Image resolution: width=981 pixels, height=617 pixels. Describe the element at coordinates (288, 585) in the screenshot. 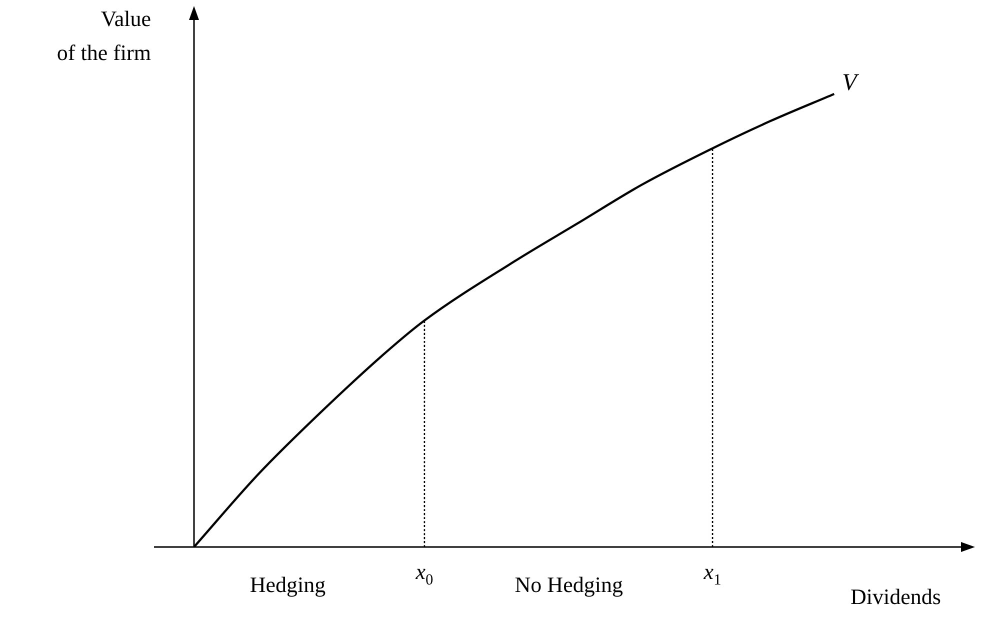

I see `text: Hedging` at that location.